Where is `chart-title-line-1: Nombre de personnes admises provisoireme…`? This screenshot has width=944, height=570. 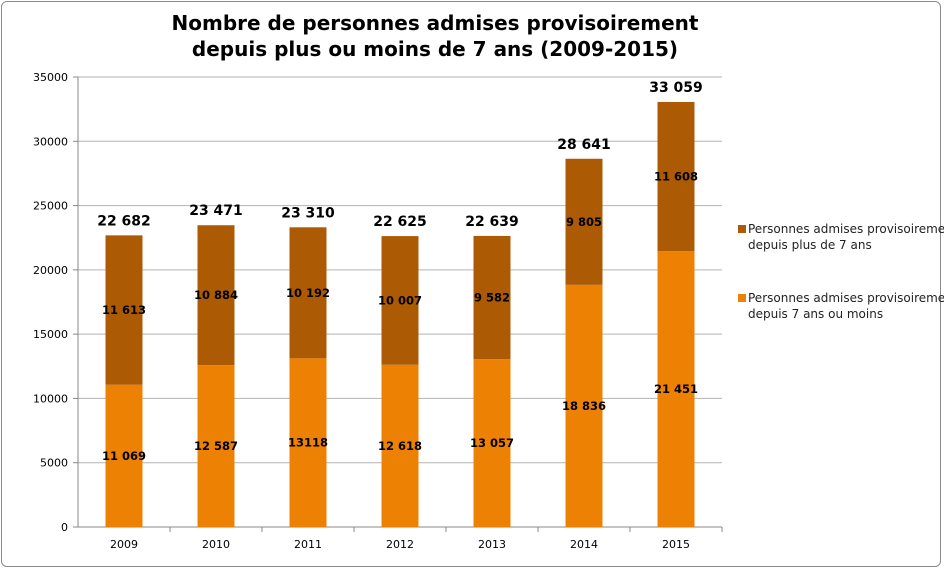
chart-title-line-1: Nombre de personnes admises provisoireme… is located at coordinates (435, 23).